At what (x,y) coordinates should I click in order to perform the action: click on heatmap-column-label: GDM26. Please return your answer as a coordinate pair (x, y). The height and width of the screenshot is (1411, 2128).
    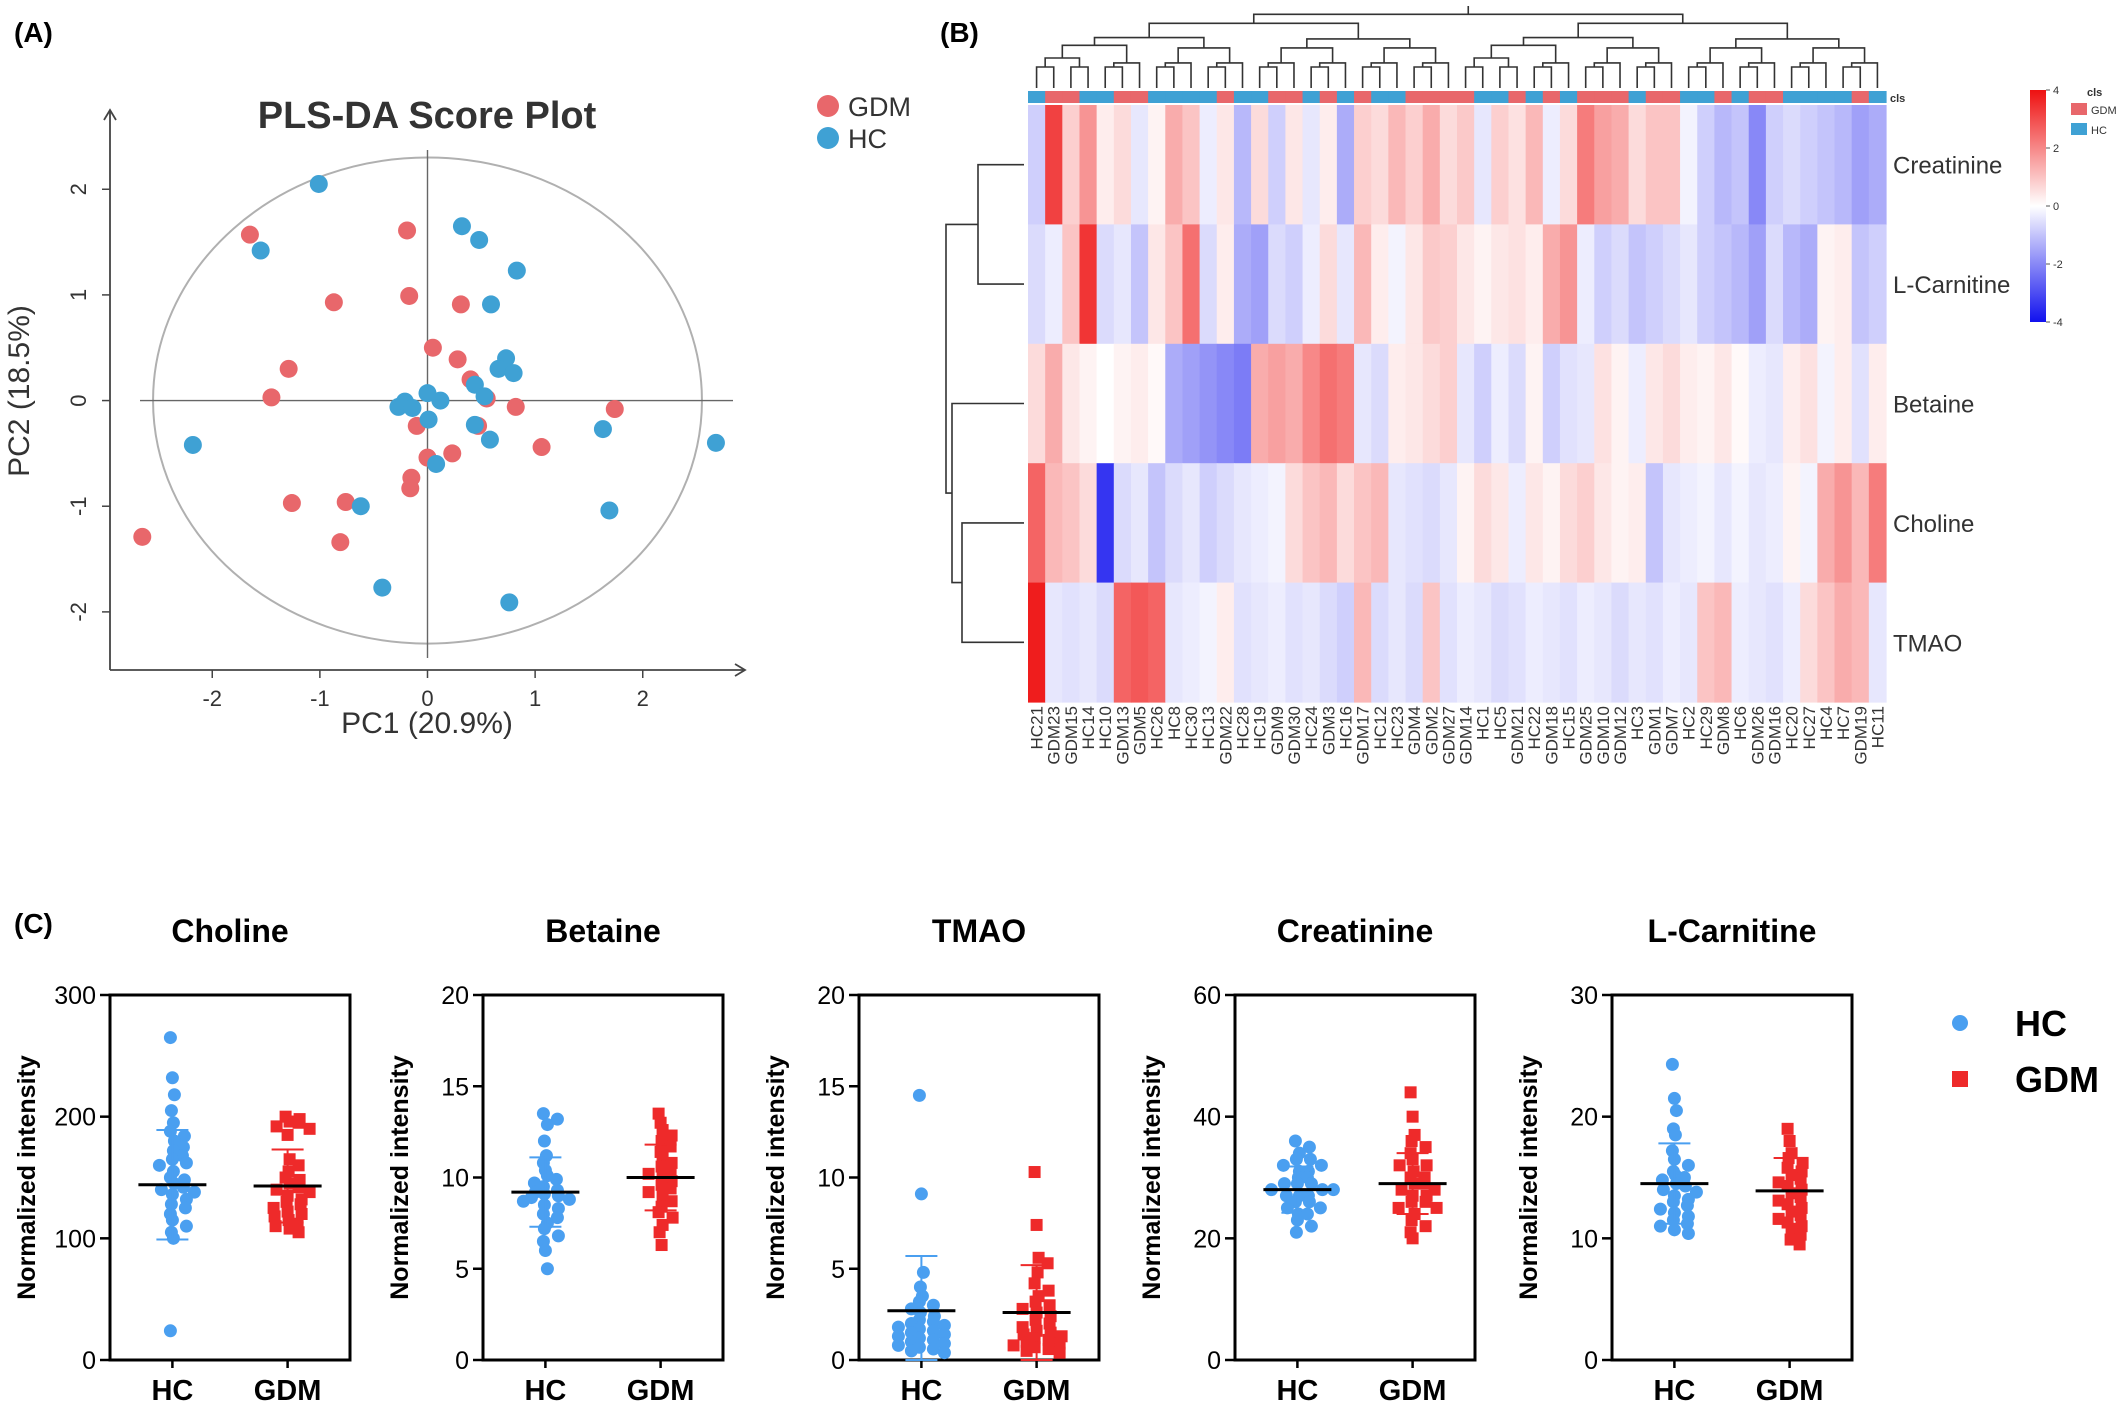
    Looking at the image, I should click on (1757, 735).